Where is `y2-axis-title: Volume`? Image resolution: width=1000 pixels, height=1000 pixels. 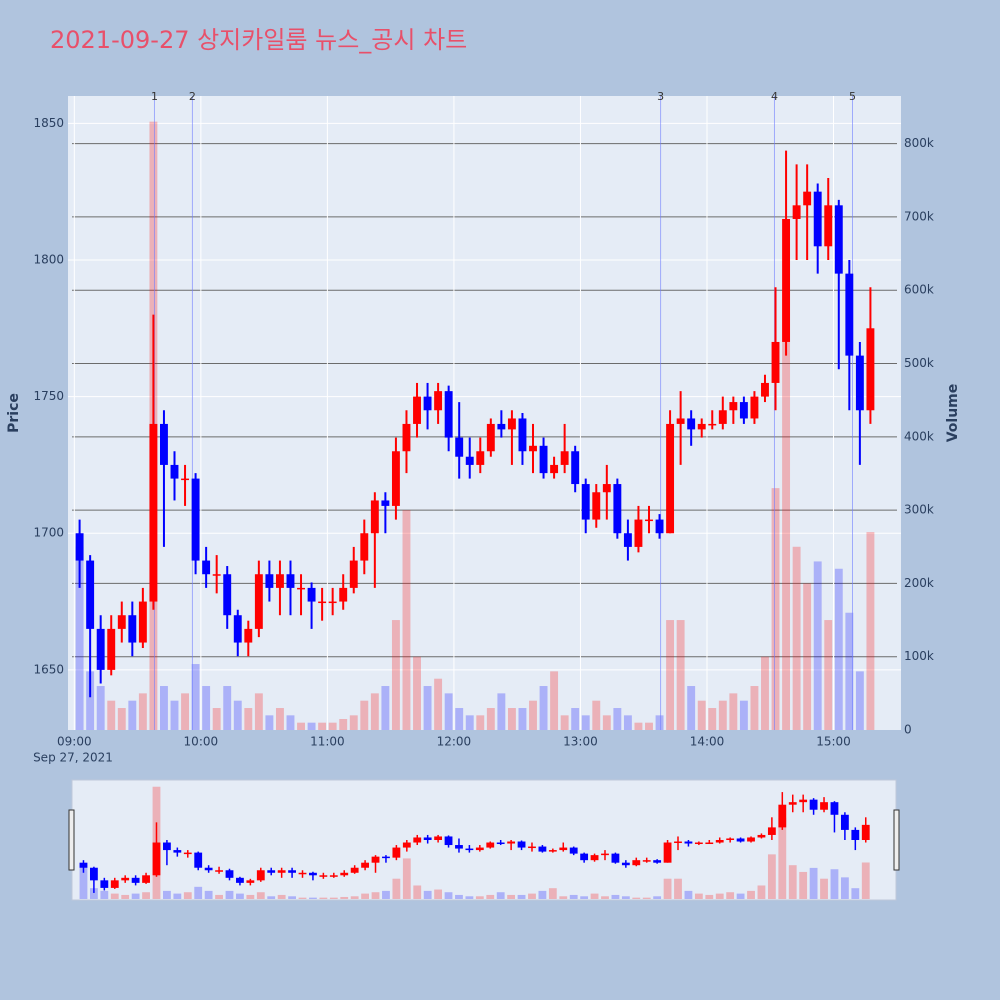
y2-axis-title: Volume is located at coordinates (953, 413).